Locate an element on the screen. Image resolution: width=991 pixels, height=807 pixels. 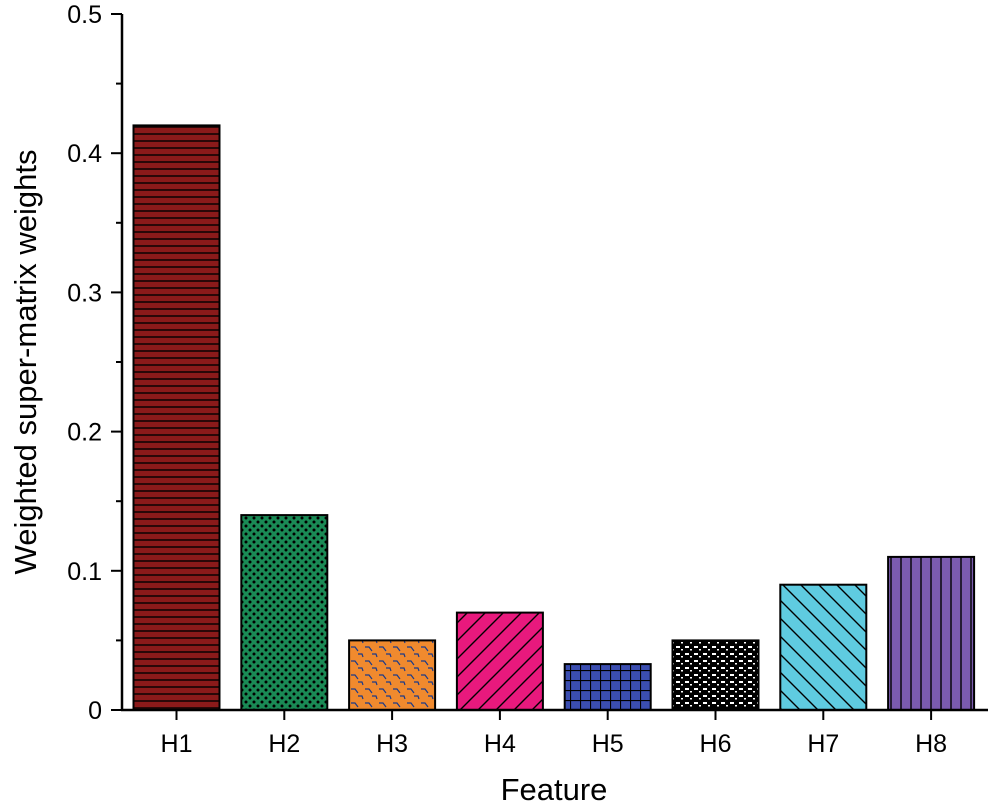
y-tick-label: 0.2 is located at coordinates (84, 433).